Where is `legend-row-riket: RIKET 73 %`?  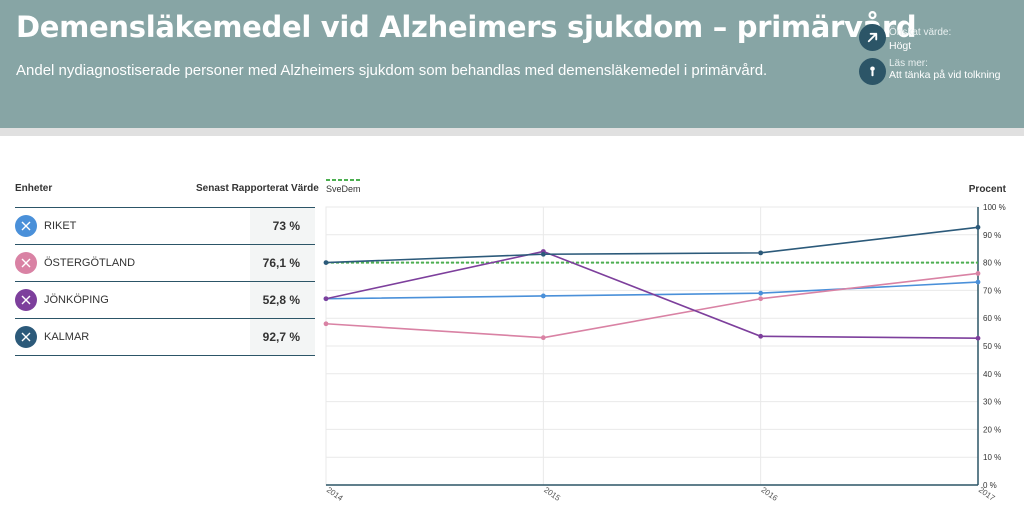
legend-row-riket: RIKET 73 % is located at coordinates (165, 226).